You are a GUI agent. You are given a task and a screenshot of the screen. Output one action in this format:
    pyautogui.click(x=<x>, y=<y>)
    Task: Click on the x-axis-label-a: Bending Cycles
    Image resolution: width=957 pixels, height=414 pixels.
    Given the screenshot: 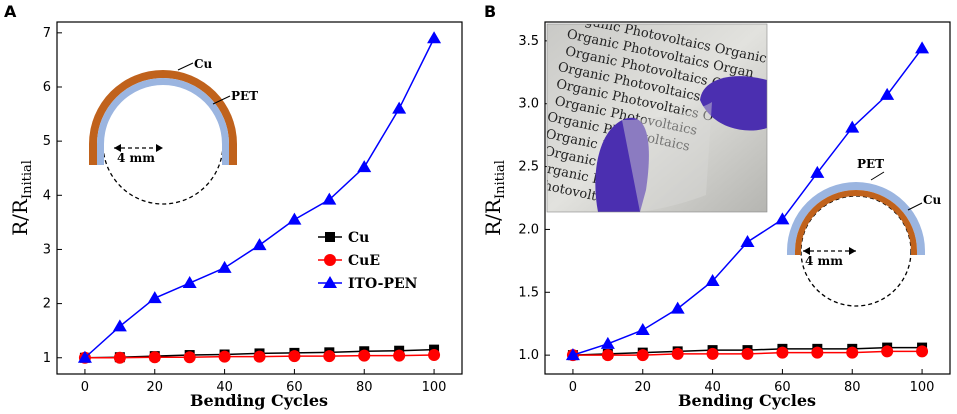 What is the action you would take?
    pyautogui.click(x=259, y=400)
    